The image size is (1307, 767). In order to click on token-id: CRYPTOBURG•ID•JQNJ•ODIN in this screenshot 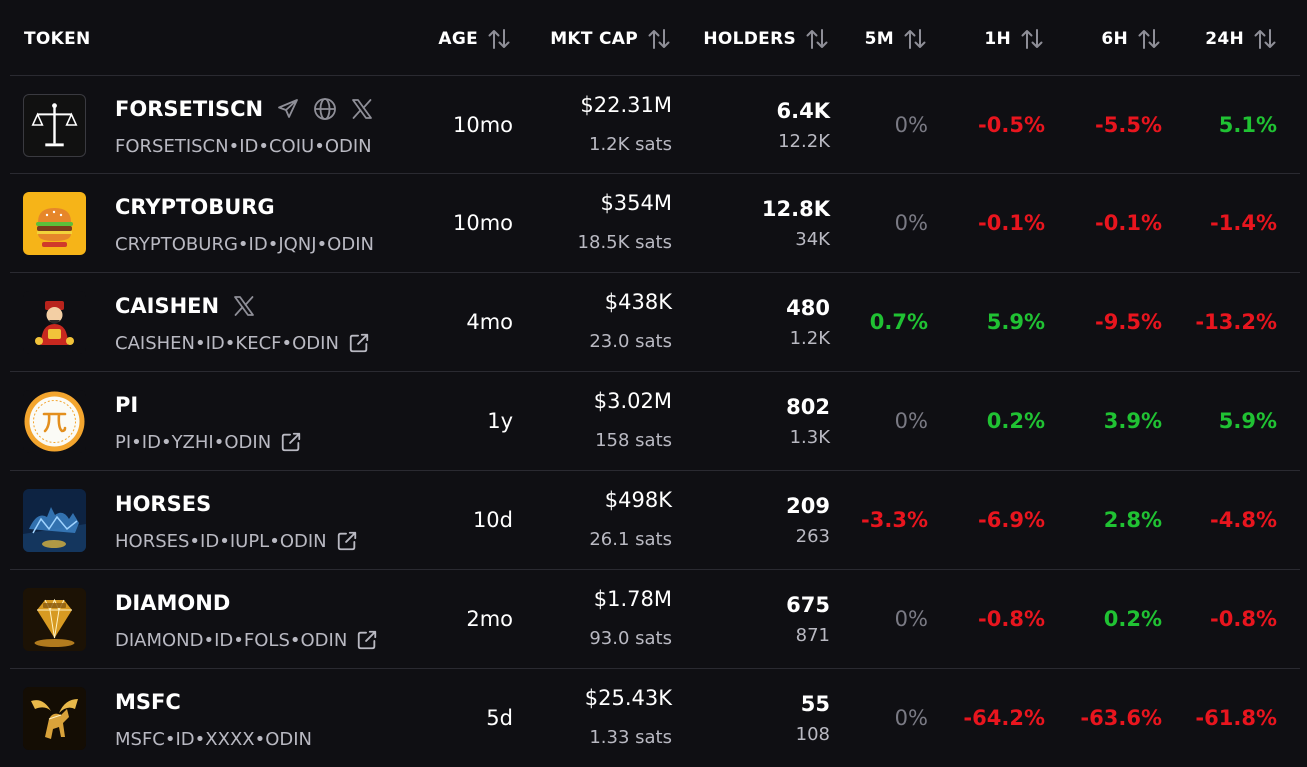, I will do `click(244, 244)`.